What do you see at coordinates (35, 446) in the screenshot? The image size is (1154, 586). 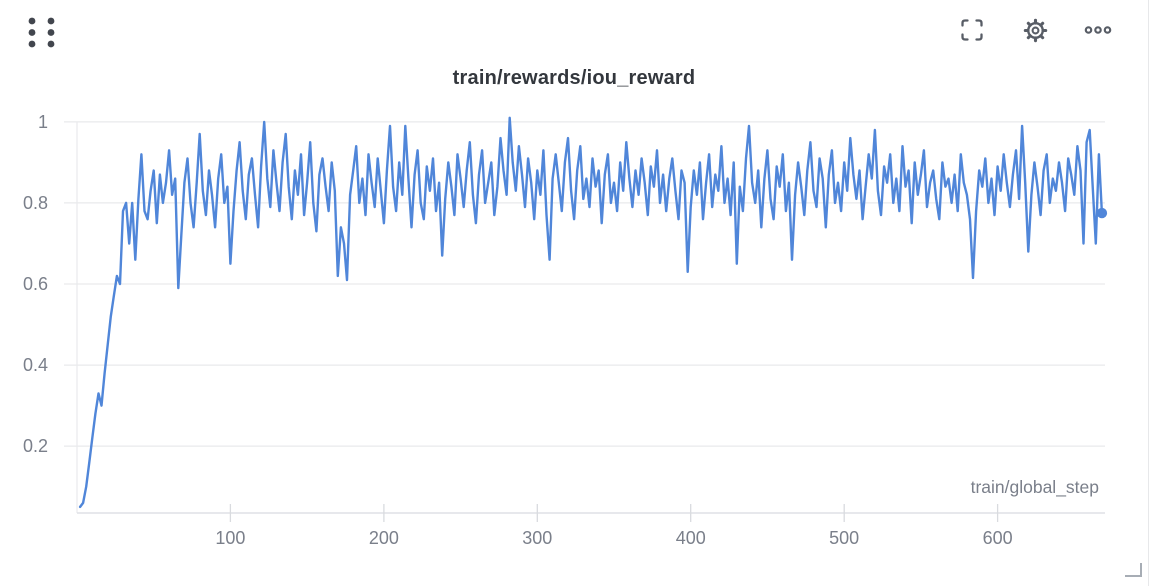 I see `y-tick-label: 0.2` at bounding box center [35, 446].